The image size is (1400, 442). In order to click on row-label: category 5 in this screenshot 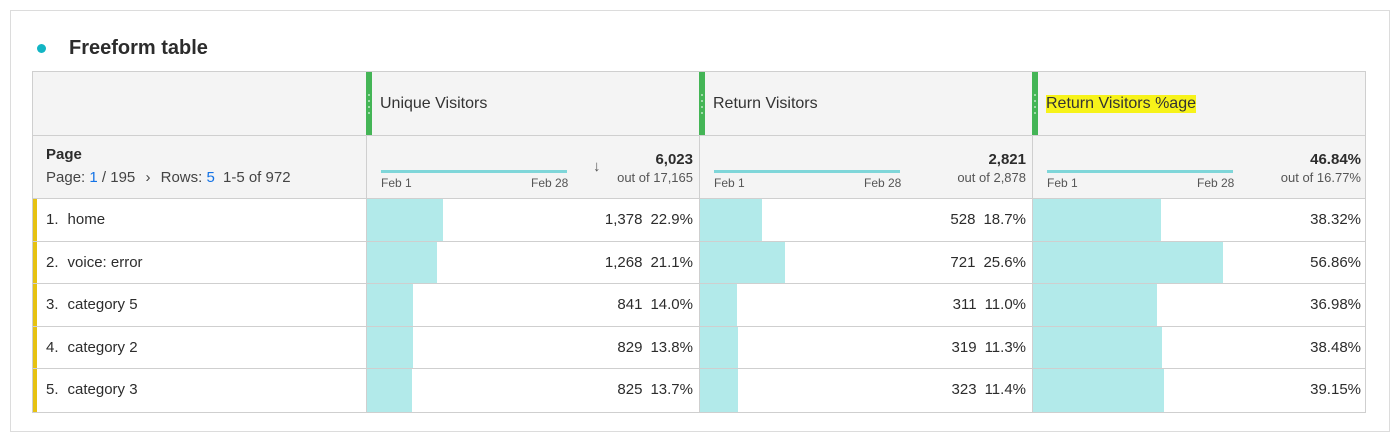, I will do `click(102, 304)`.